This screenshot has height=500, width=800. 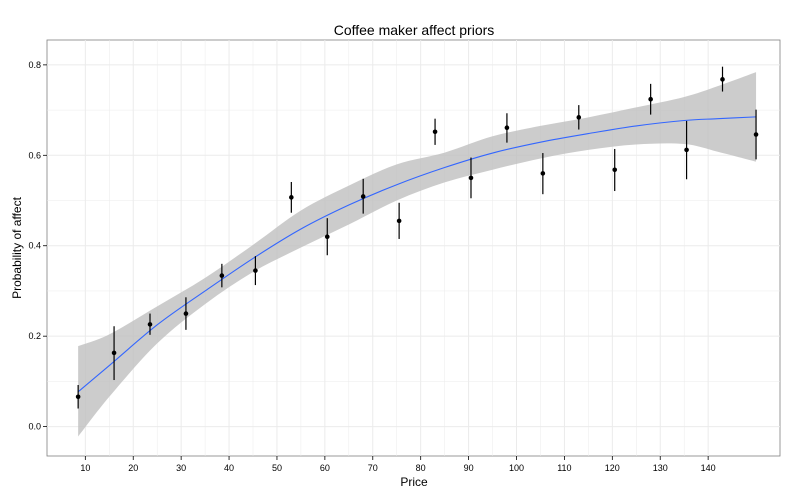 What do you see at coordinates (612, 468) in the screenshot?
I see `x-tick-label: 120` at bounding box center [612, 468].